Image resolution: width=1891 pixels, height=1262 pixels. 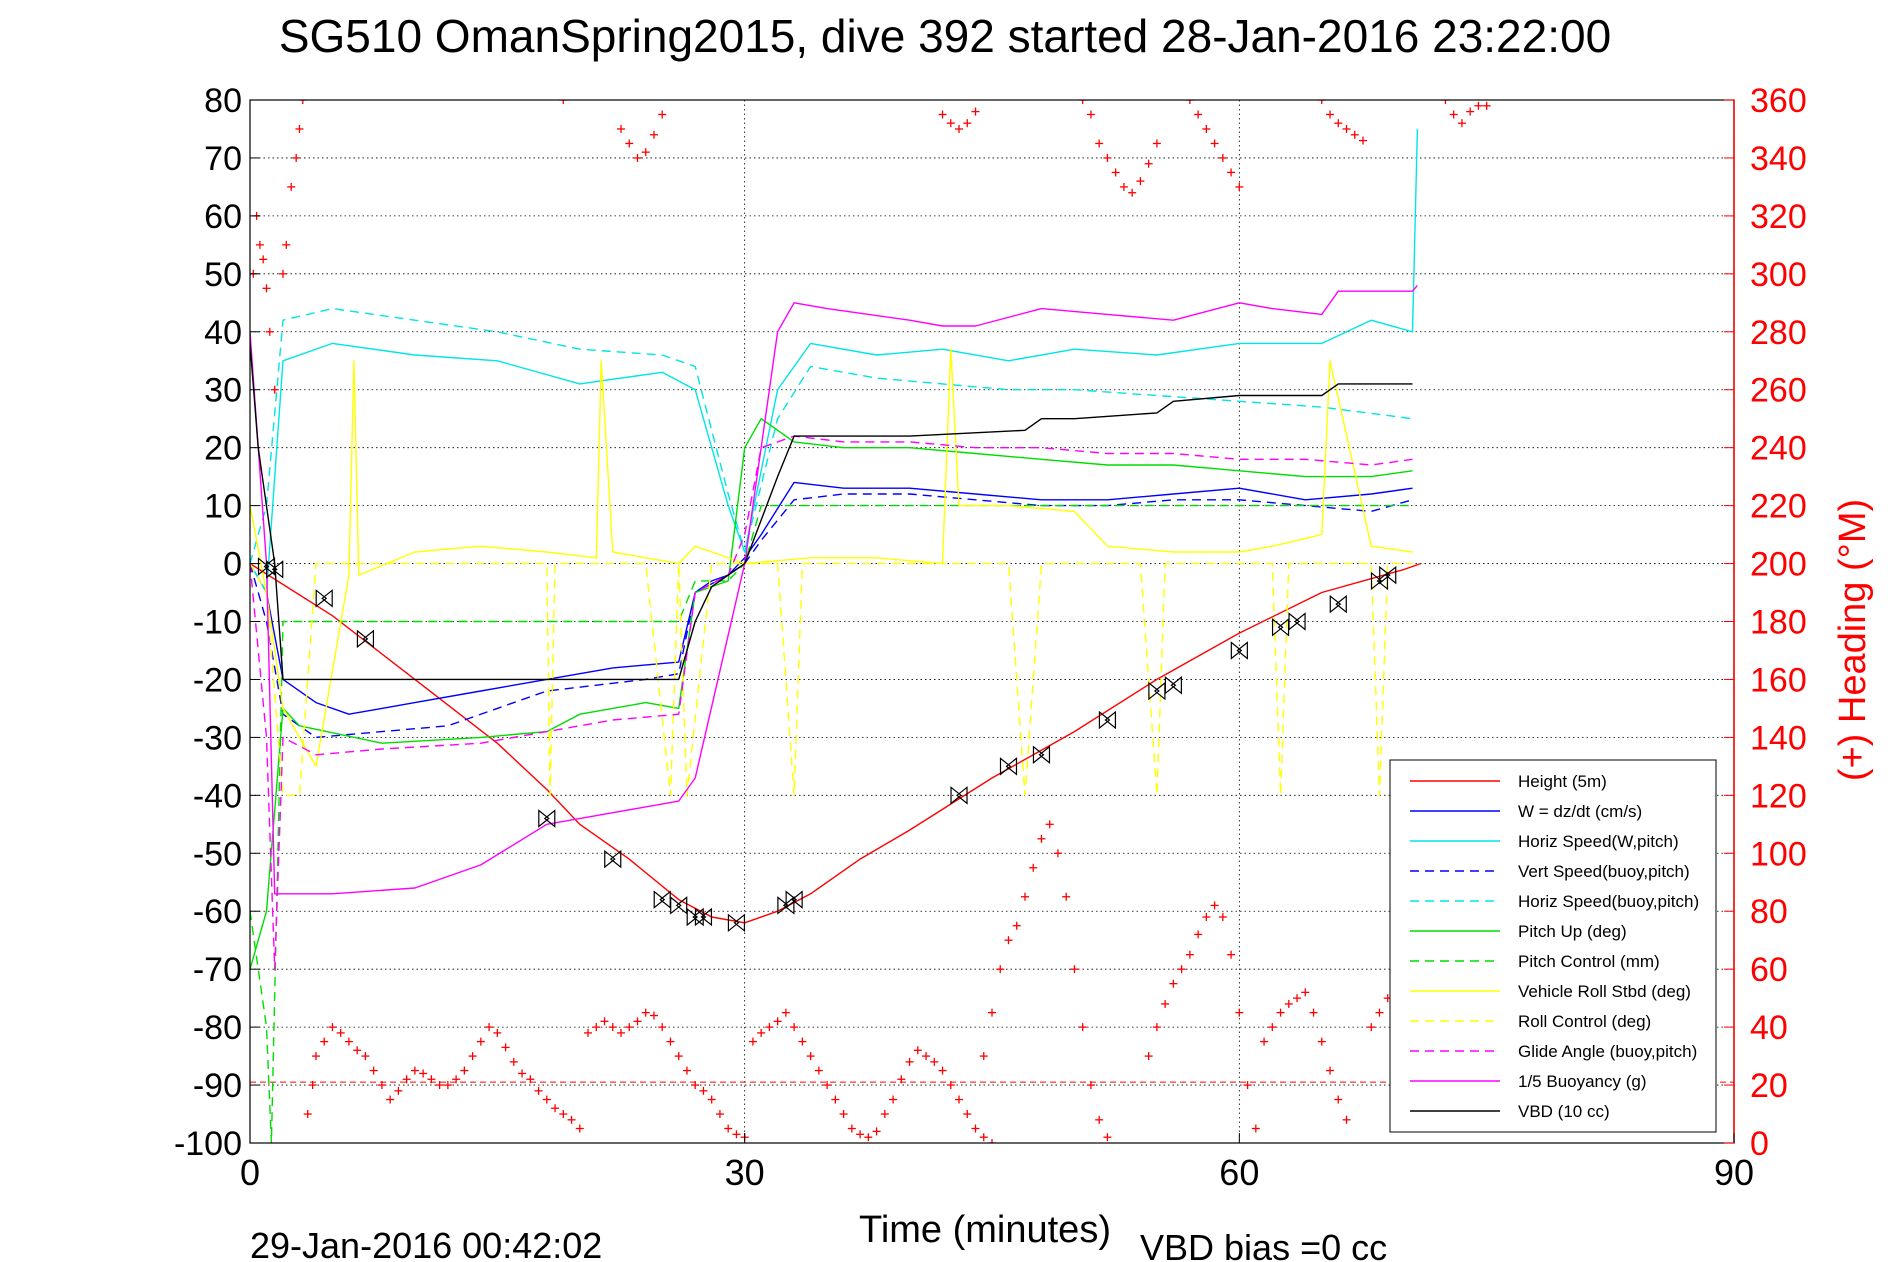 What do you see at coordinates (1853, 640) in the screenshot?
I see `y-axis-right-label: (+) Heading (°M)` at bounding box center [1853, 640].